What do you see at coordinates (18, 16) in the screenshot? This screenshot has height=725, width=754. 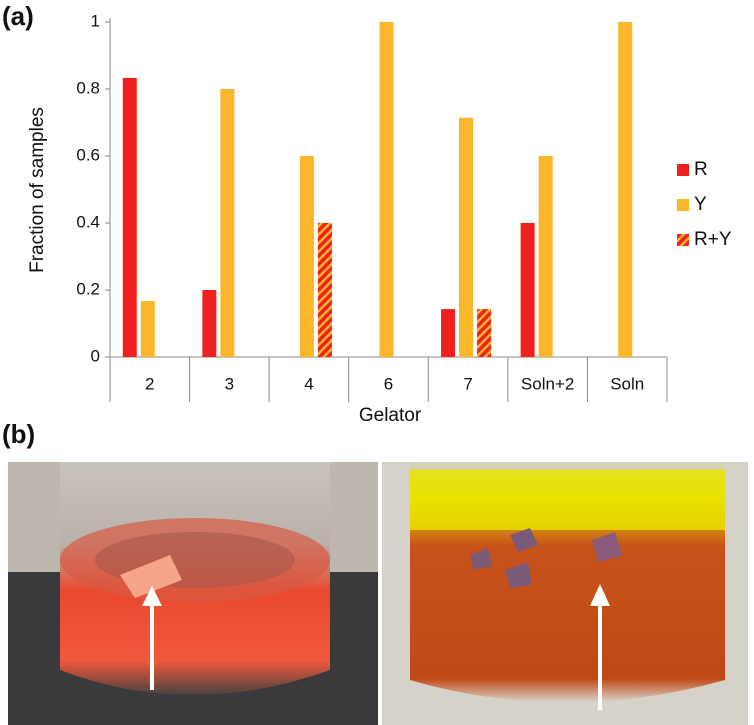 I see `panel-label: (a)` at bounding box center [18, 16].